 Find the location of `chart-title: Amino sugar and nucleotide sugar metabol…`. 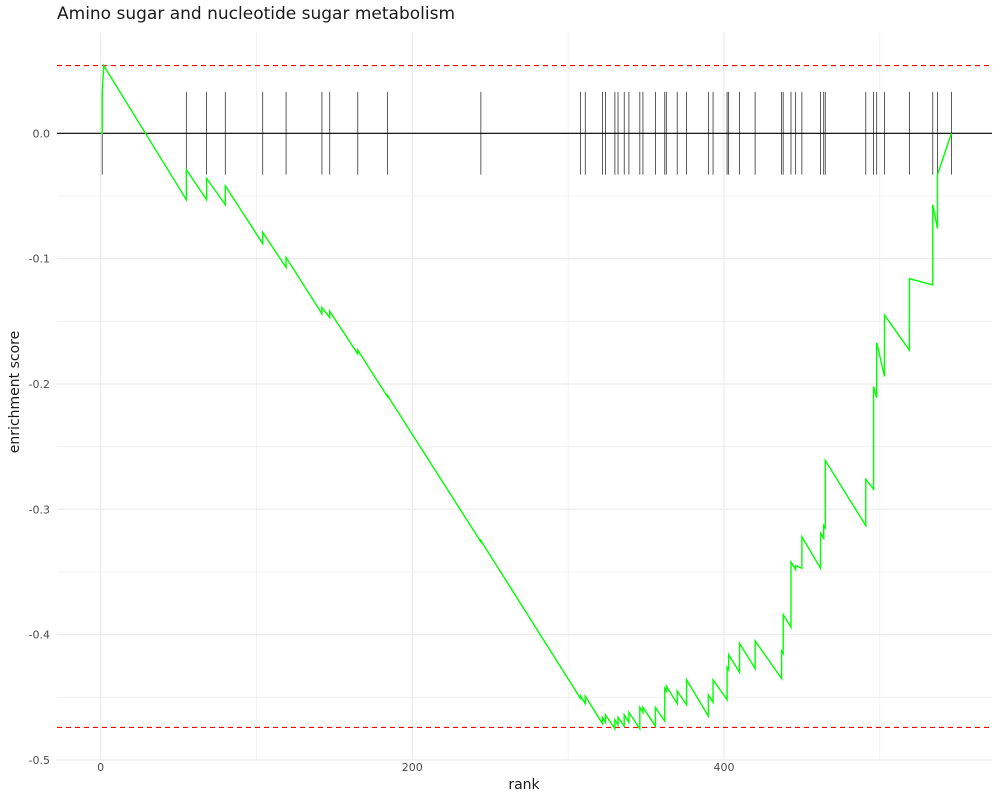

chart-title: Amino sugar and nucleotide sugar metabol… is located at coordinates (256, 14).